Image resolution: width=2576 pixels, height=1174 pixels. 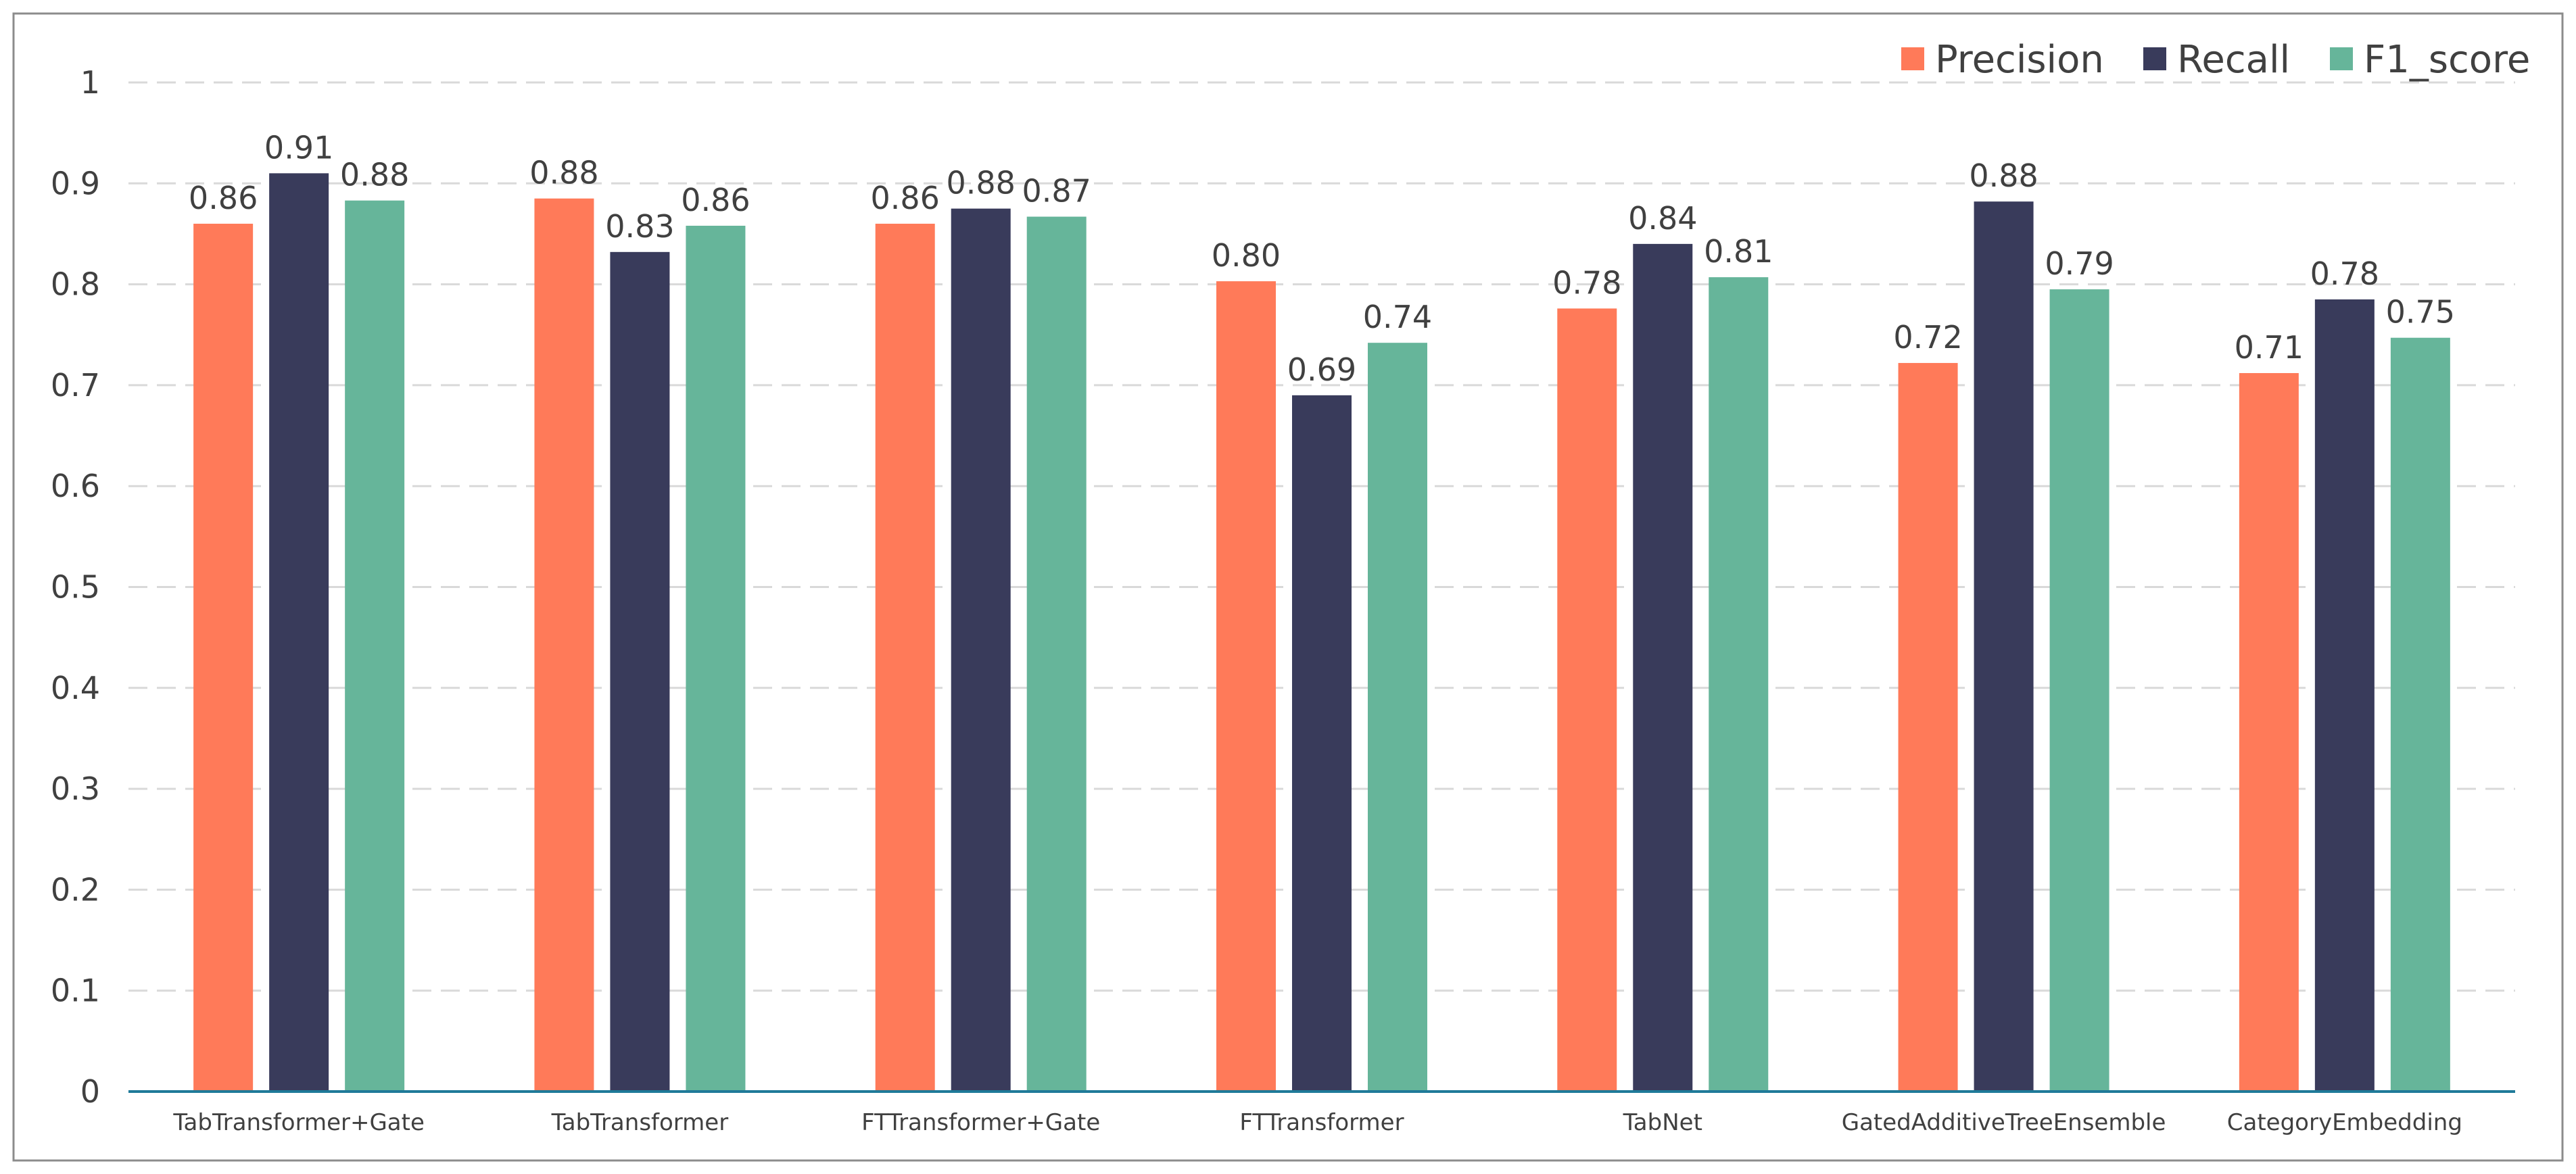 What do you see at coordinates (2019, 60) in the screenshot?
I see `legend-label: Precision` at bounding box center [2019, 60].